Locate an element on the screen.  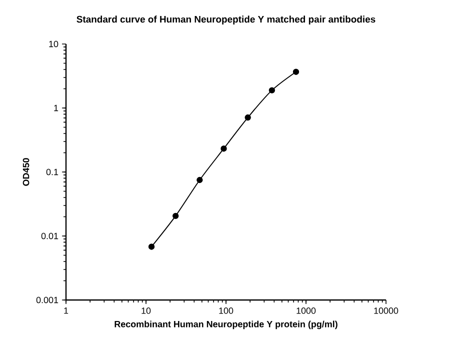
y-tick-label: 0.01 is located at coordinates (49, 236).